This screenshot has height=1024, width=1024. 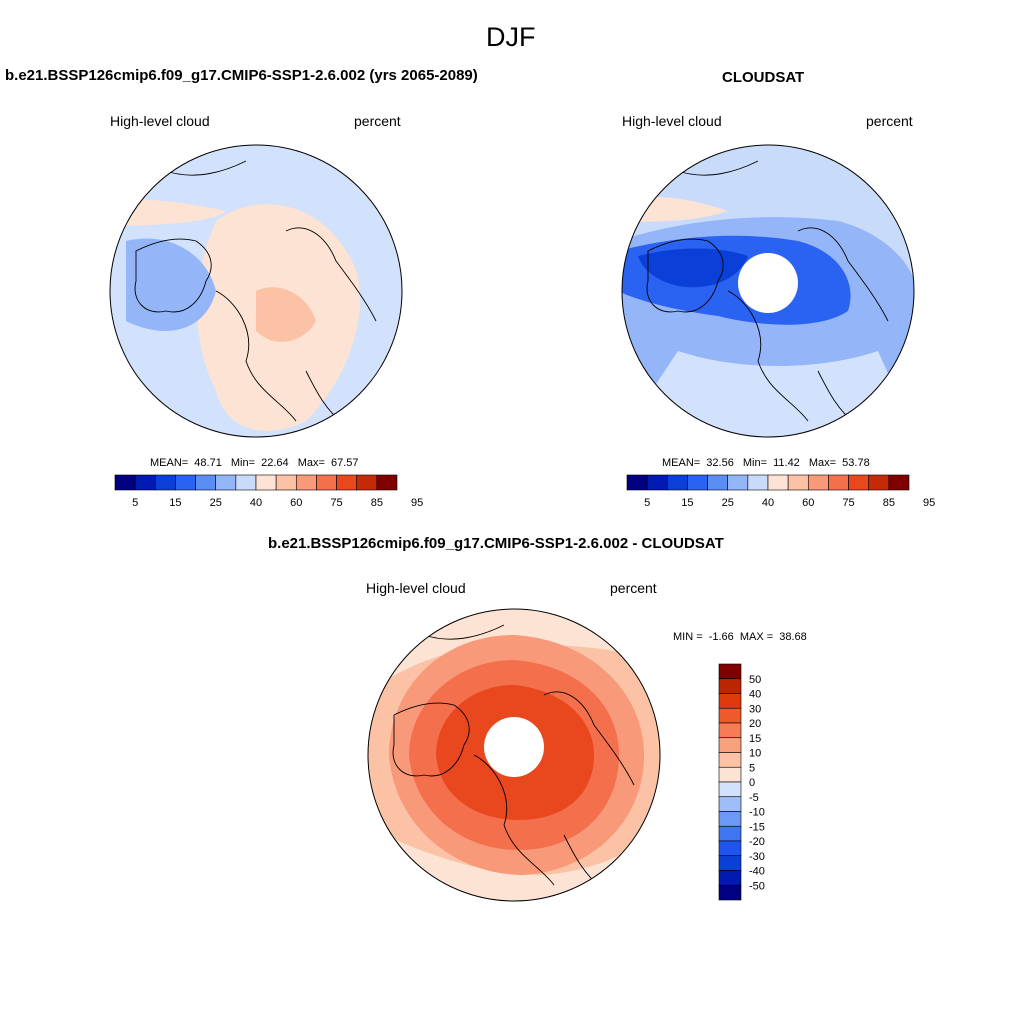 I want to click on colorbar-tick-label: -10, so click(x=757, y=813).